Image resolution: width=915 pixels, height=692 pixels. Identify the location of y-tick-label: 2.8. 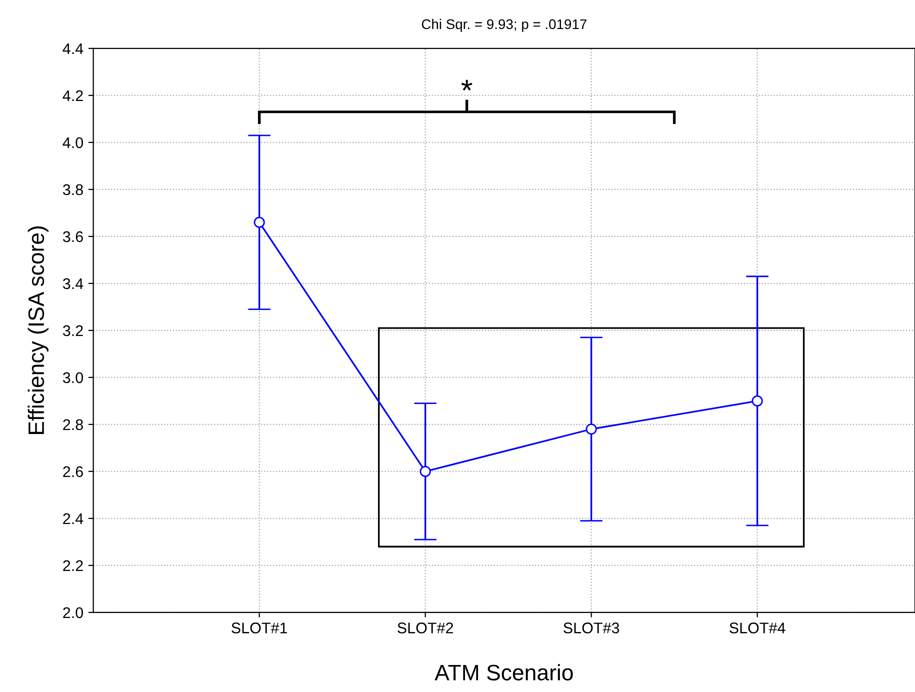
(73, 424).